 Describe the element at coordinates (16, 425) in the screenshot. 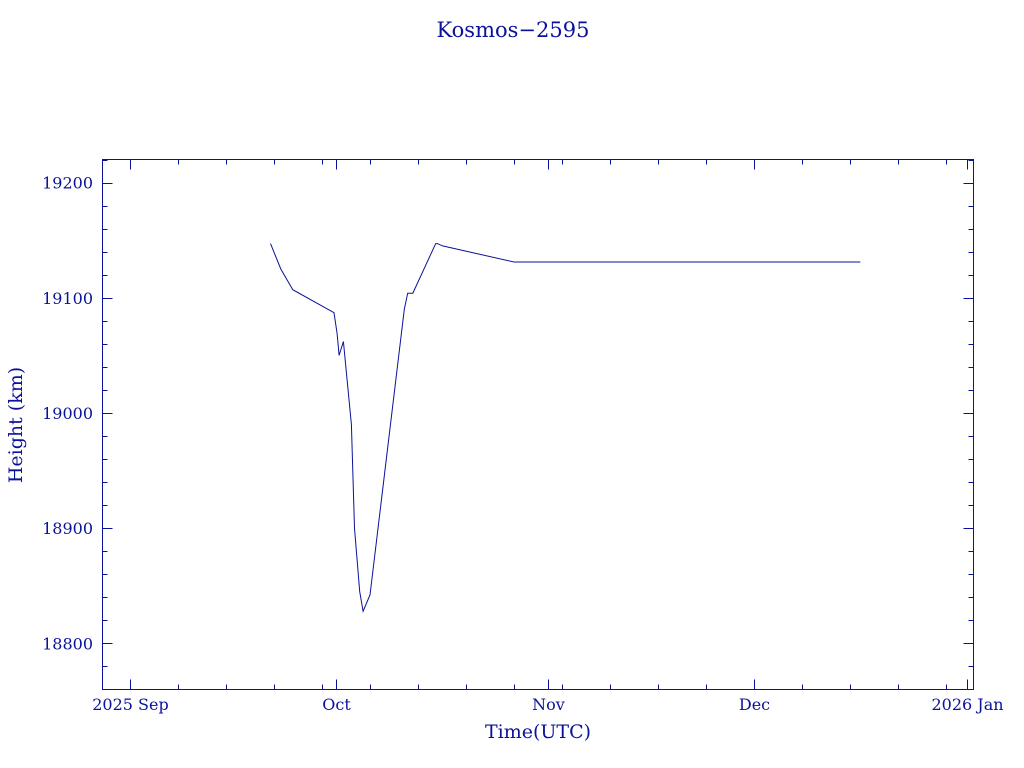

I see `y-axis-title: Height (km)` at that location.